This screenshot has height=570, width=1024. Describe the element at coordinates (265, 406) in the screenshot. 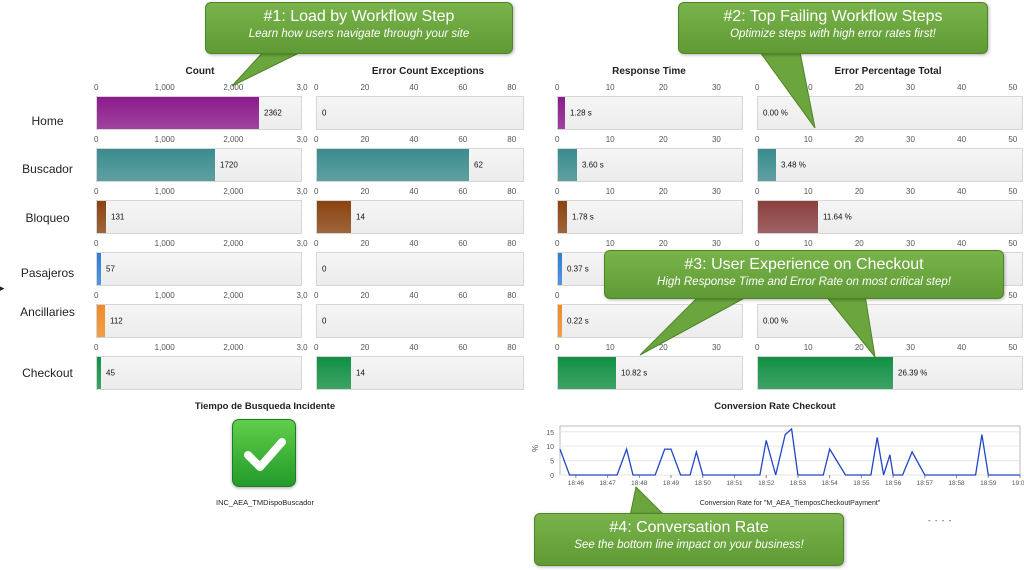

I see `incident-title: Tiempo de Busqueda Incidente` at that location.